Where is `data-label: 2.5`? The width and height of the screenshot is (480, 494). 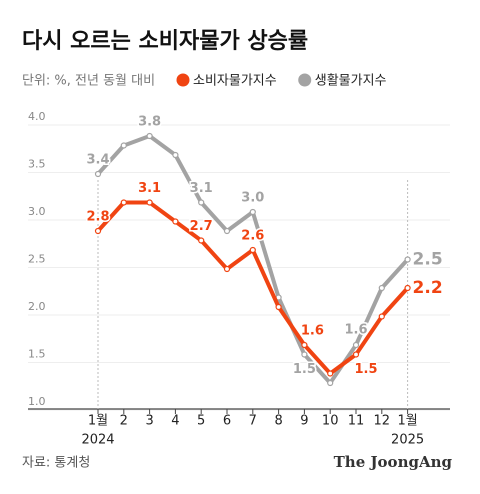 data-label: 2.5 is located at coordinates (428, 260).